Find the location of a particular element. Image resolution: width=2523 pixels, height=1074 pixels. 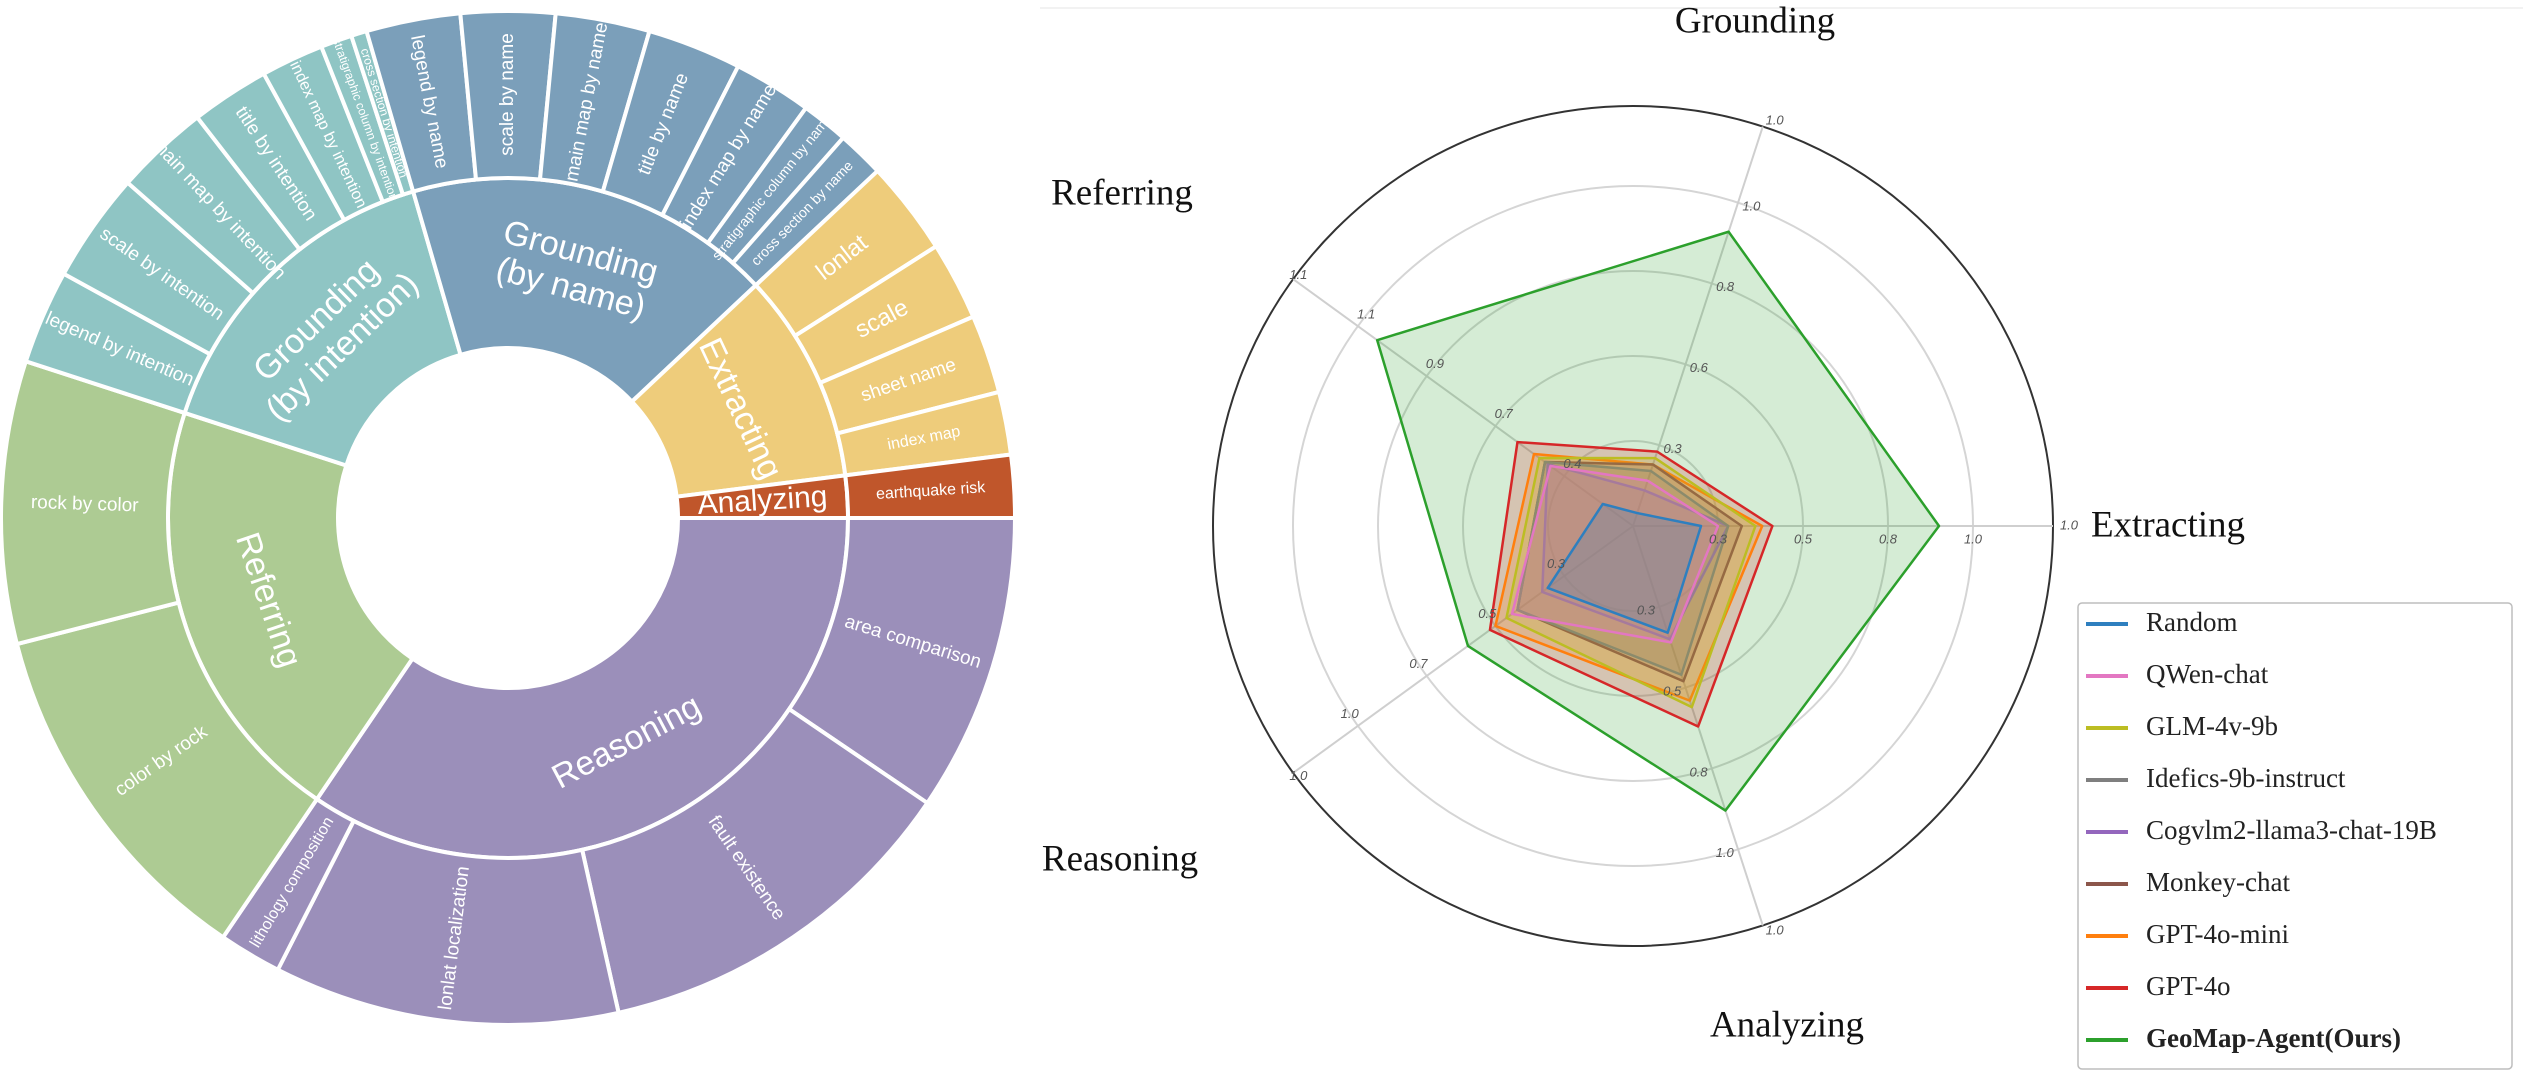

radar-spoke-referring is located at coordinates (1463, 402).